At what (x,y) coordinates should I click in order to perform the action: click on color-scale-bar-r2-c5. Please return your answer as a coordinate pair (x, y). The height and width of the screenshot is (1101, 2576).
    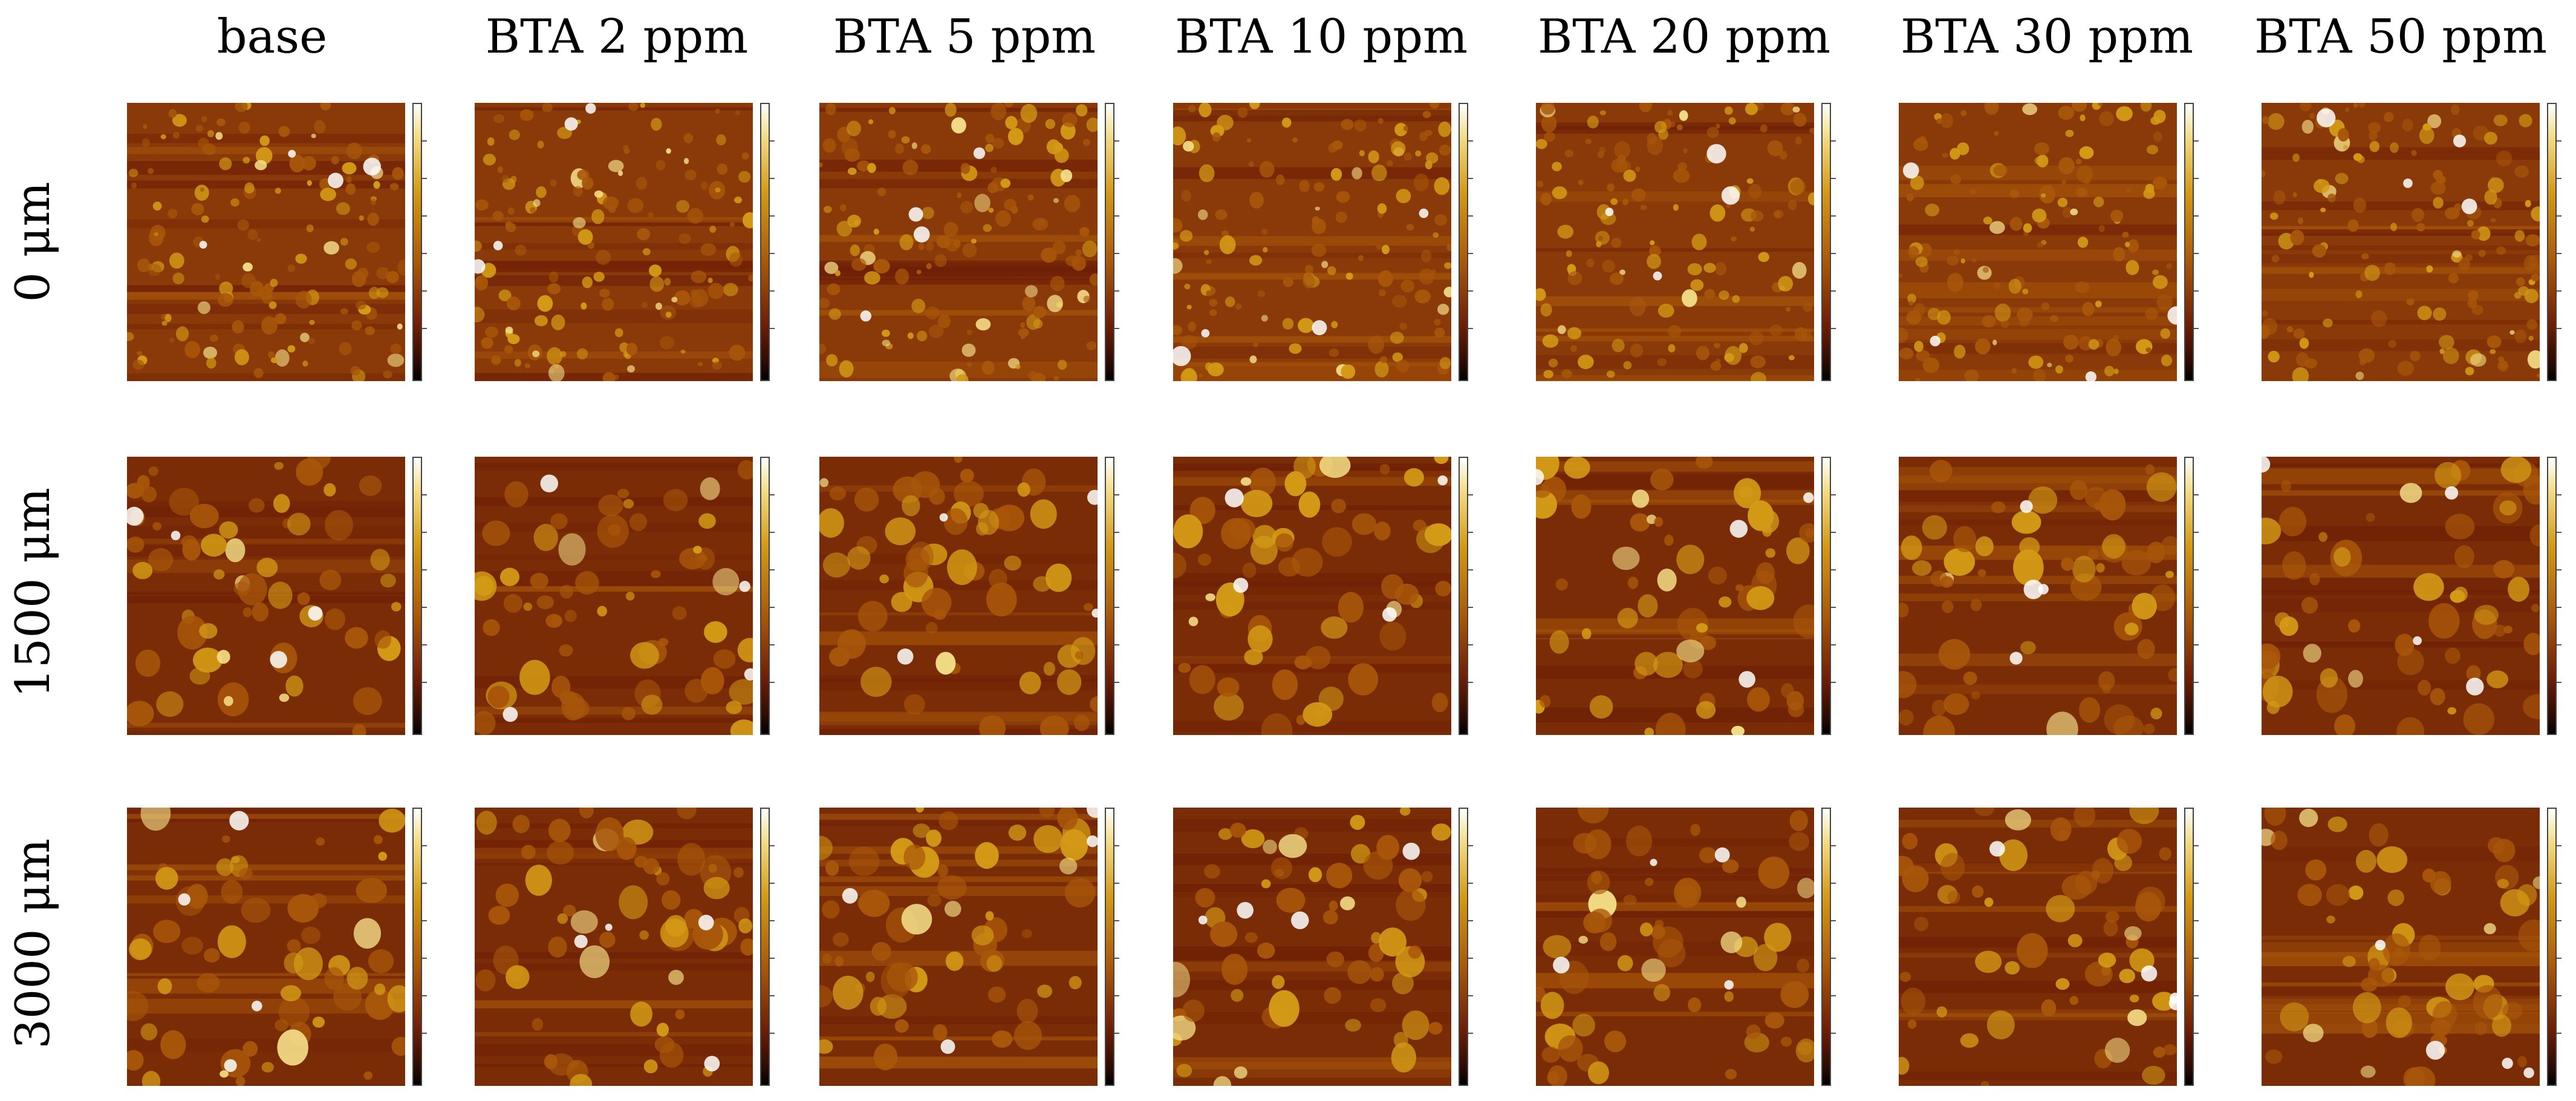
    Looking at the image, I should click on (1829, 596).